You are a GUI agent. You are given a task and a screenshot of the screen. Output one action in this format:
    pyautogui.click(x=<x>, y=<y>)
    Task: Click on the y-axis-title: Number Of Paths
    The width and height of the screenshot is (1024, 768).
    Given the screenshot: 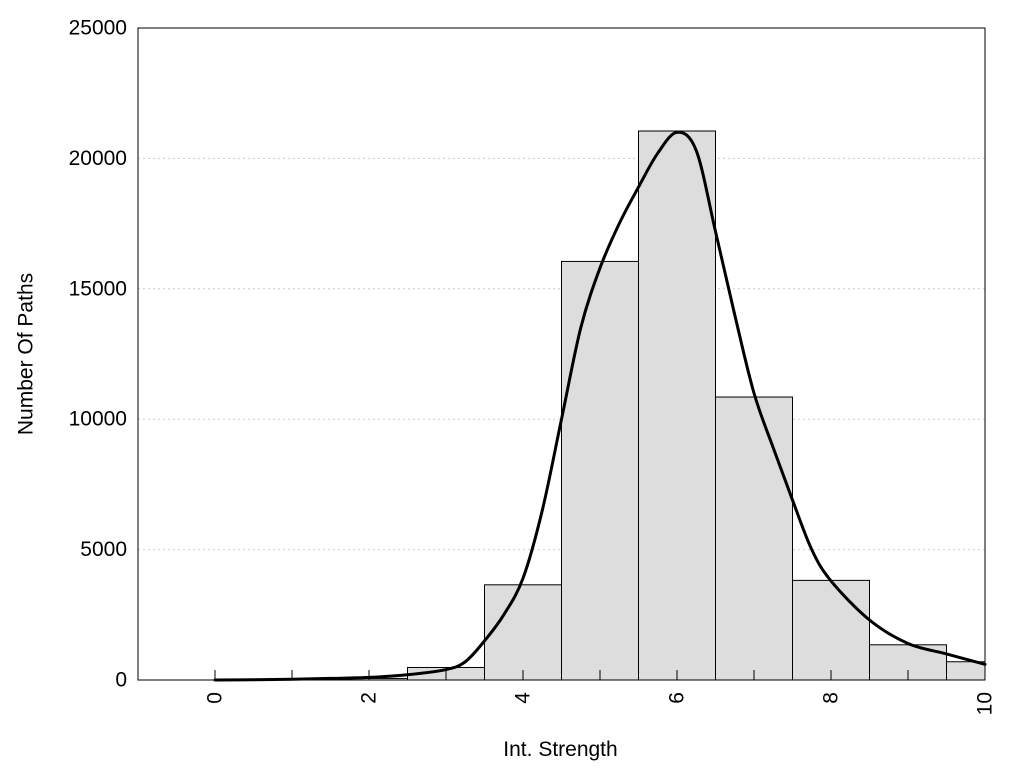 What is the action you would take?
    pyautogui.click(x=26, y=354)
    